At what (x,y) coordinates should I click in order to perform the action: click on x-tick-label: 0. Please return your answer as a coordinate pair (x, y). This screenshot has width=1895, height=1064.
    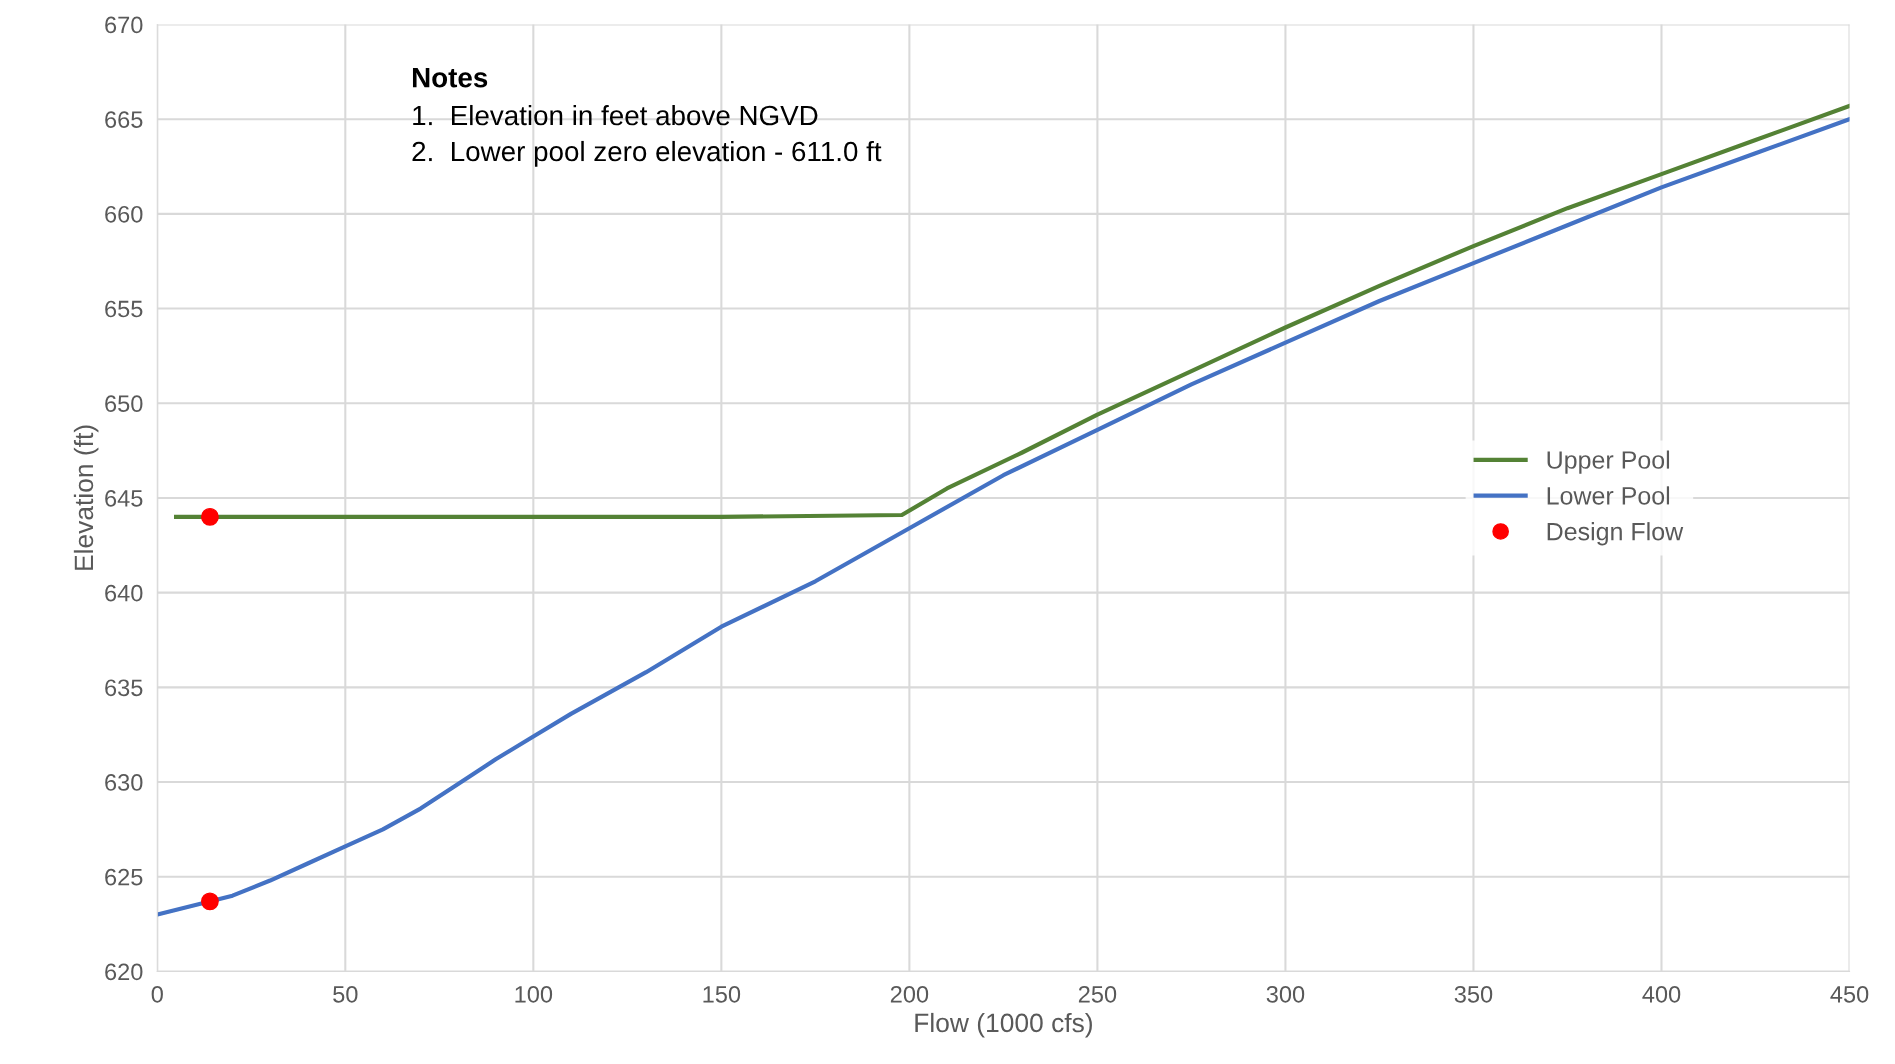
    Looking at the image, I should click on (157, 994).